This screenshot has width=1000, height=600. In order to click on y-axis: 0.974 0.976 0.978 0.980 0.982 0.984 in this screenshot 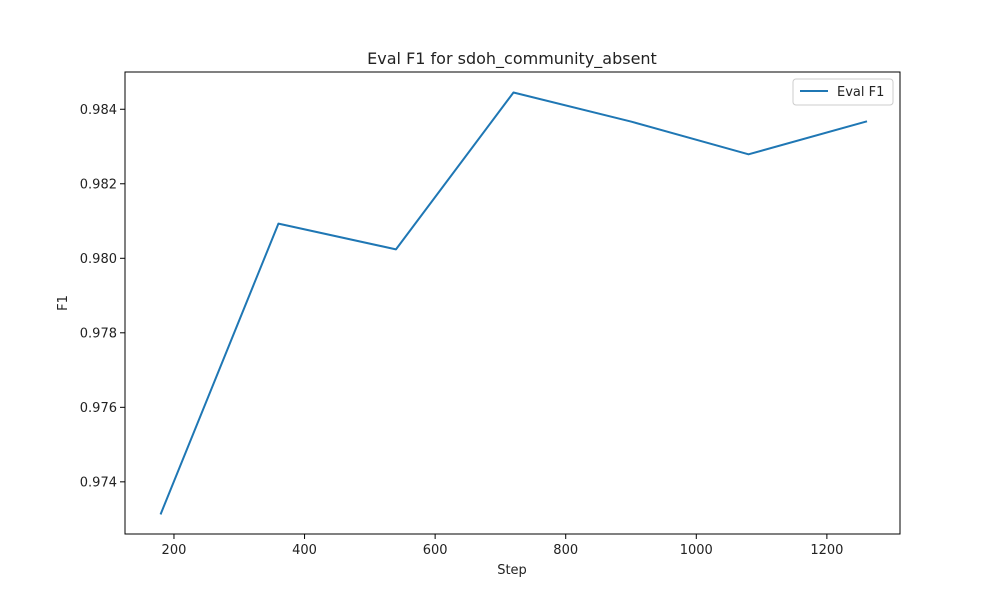, I will do `click(102, 296)`.